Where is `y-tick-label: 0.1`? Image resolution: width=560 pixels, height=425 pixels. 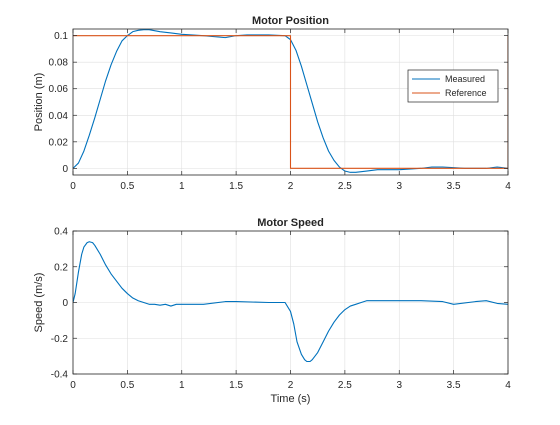
y-tick-label: 0.1 is located at coordinates (61, 36).